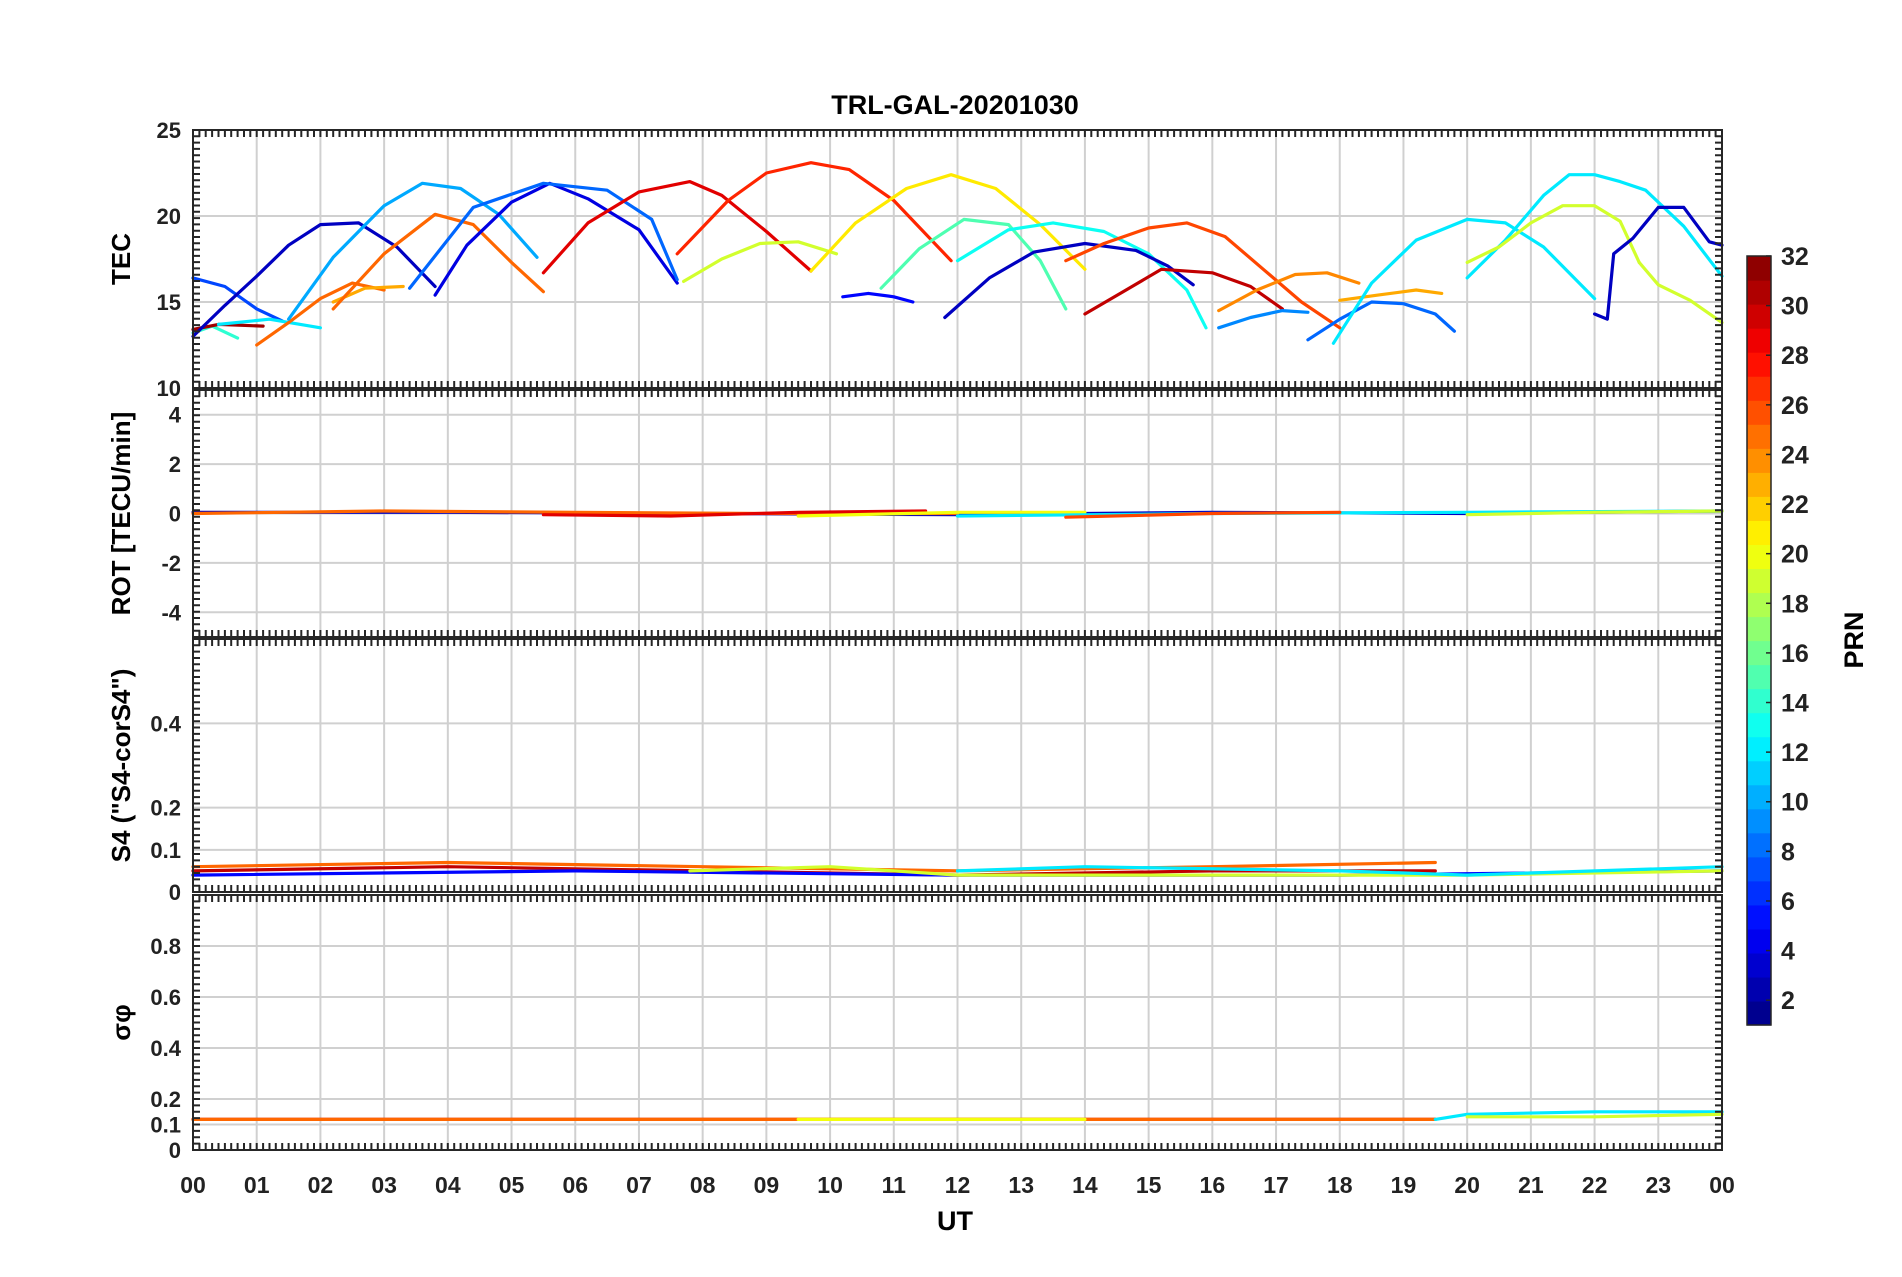 This screenshot has width=1902, height=1277. Describe the element at coordinates (894, 1185) in the screenshot. I see `x-tick-label: 11` at that location.